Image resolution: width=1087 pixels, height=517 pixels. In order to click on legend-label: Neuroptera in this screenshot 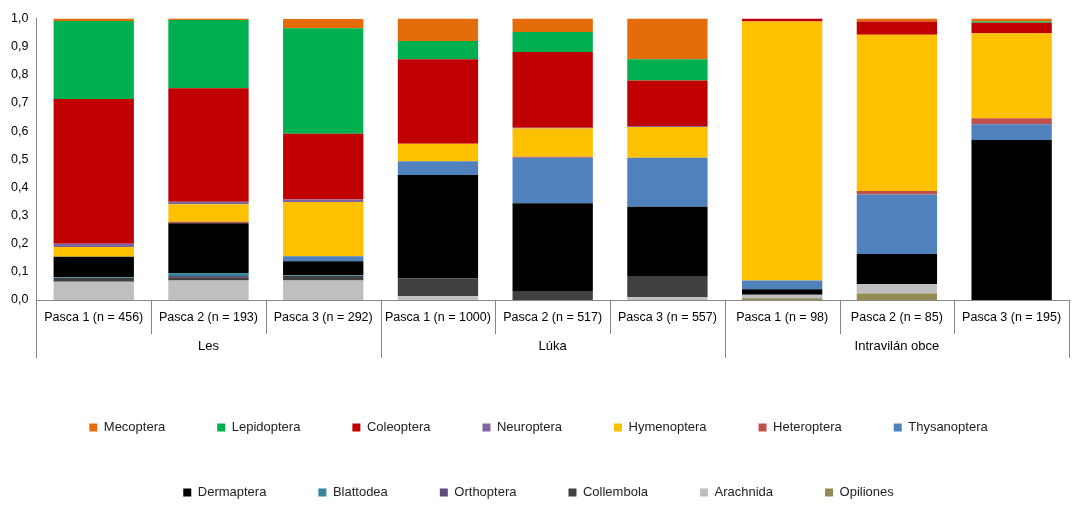, I will do `click(529, 427)`.